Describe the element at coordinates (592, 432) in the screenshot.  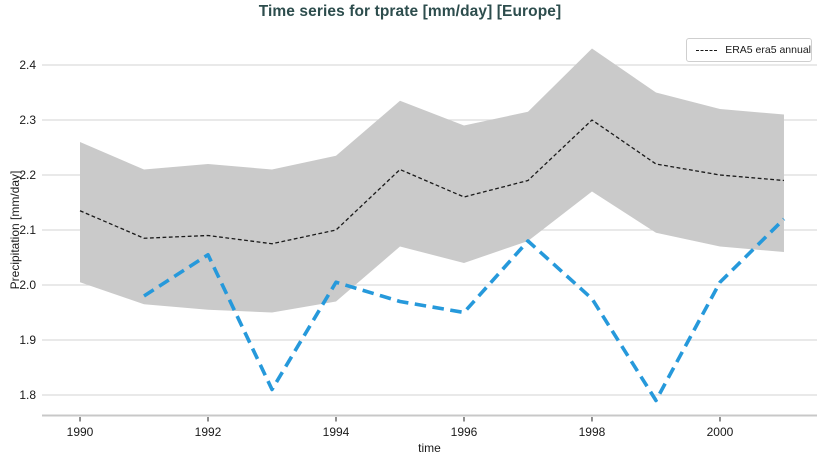
I see `x-tick-label: 1998` at that location.